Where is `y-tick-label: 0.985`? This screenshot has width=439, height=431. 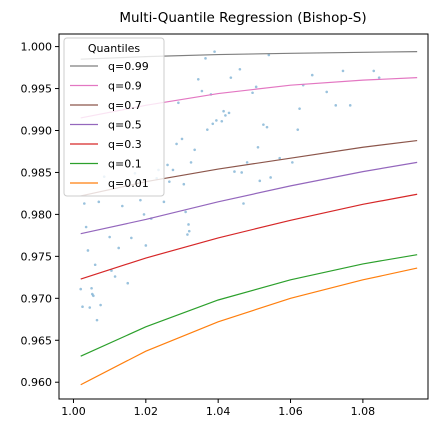 y-tick-label: 0.985 is located at coordinates (37, 172).